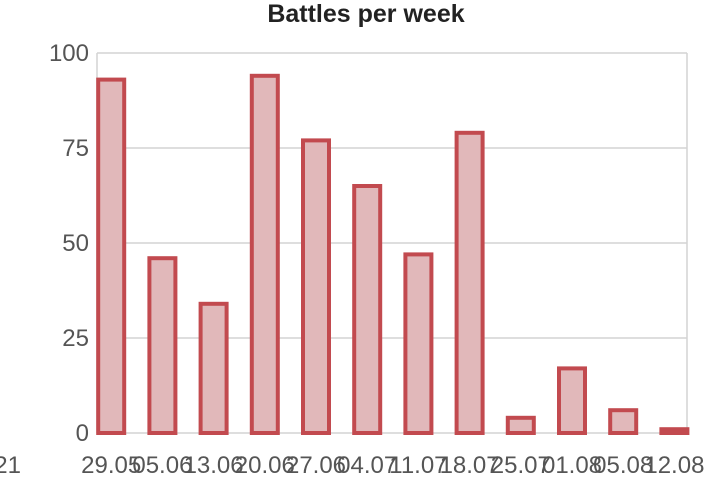 The height and width of the screenshot is (493, 714). What do you see at coordinates (316, 465) in the screenshot?
I see `x-tick-label: 27.06` at bounding box center [316, 465].